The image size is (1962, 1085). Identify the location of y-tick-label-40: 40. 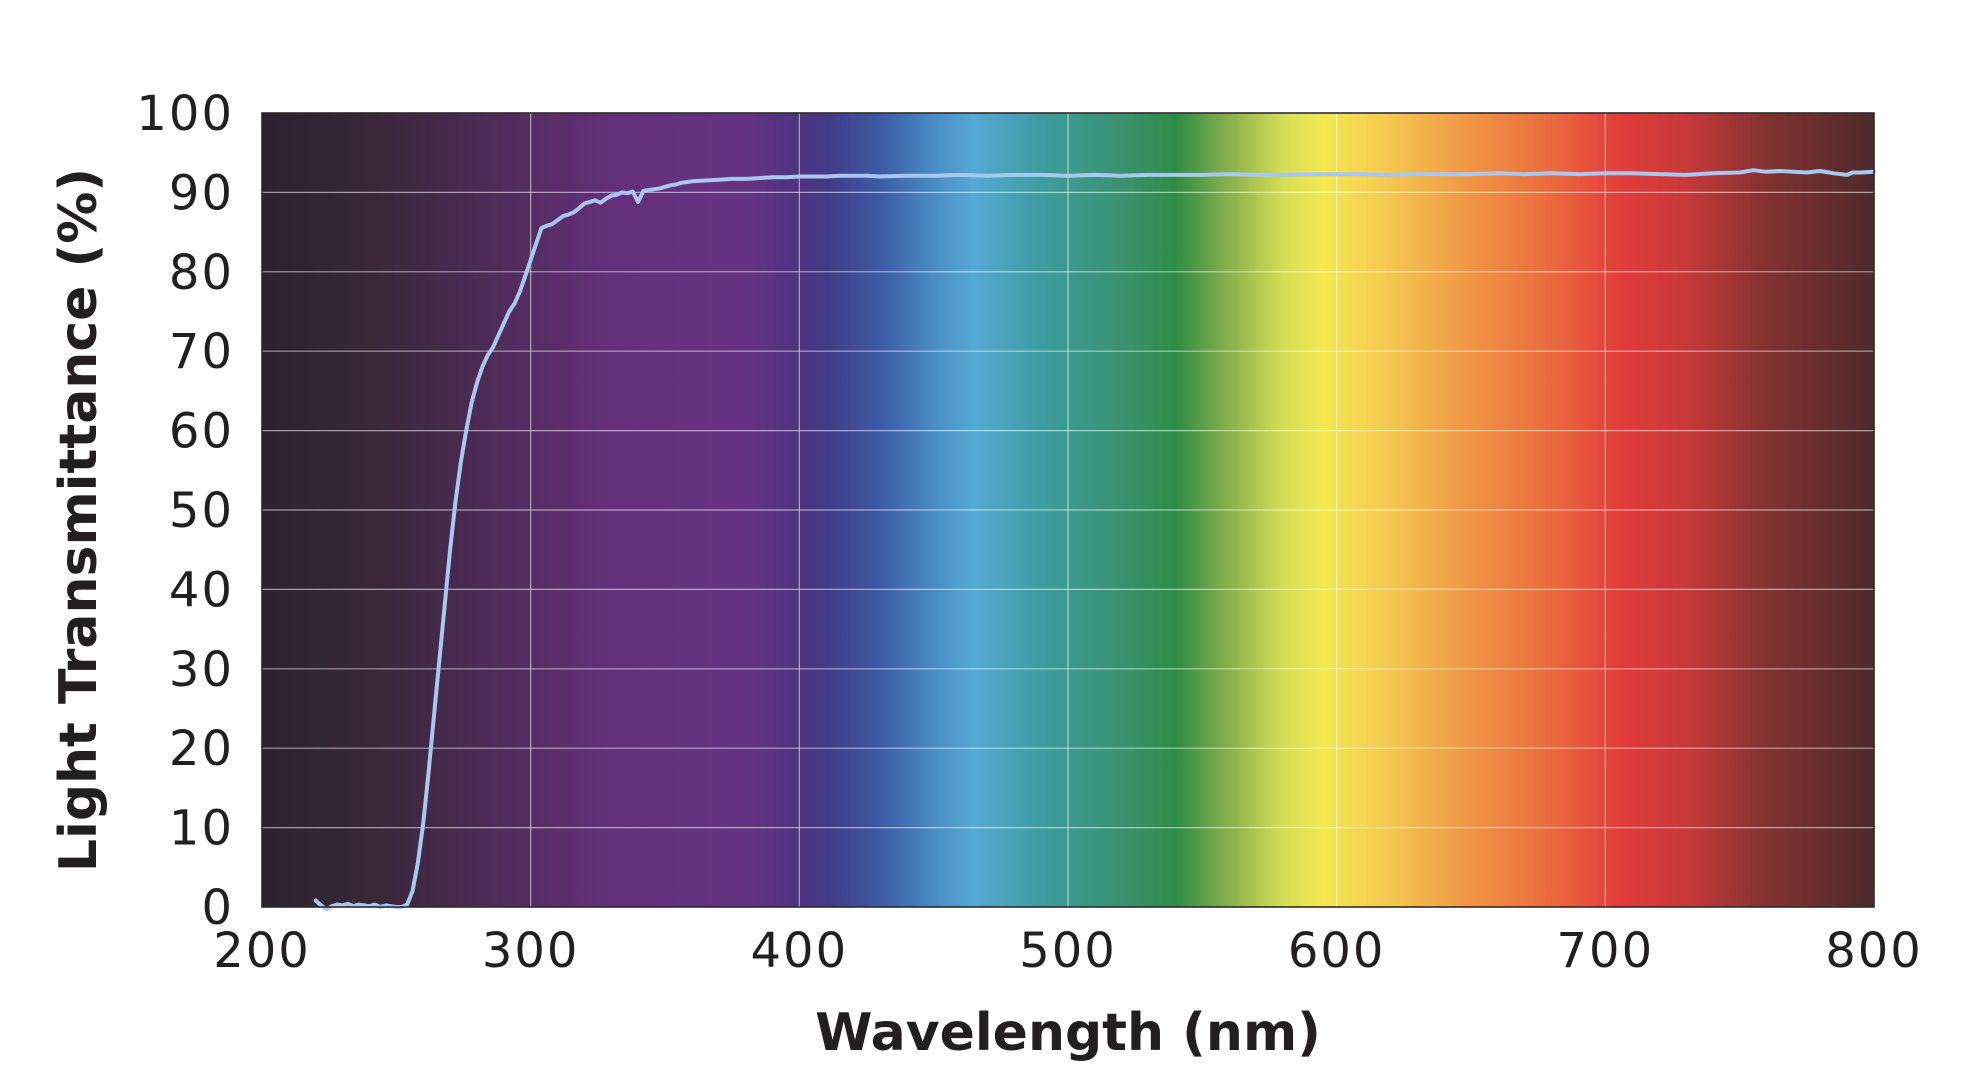
(201, 590).